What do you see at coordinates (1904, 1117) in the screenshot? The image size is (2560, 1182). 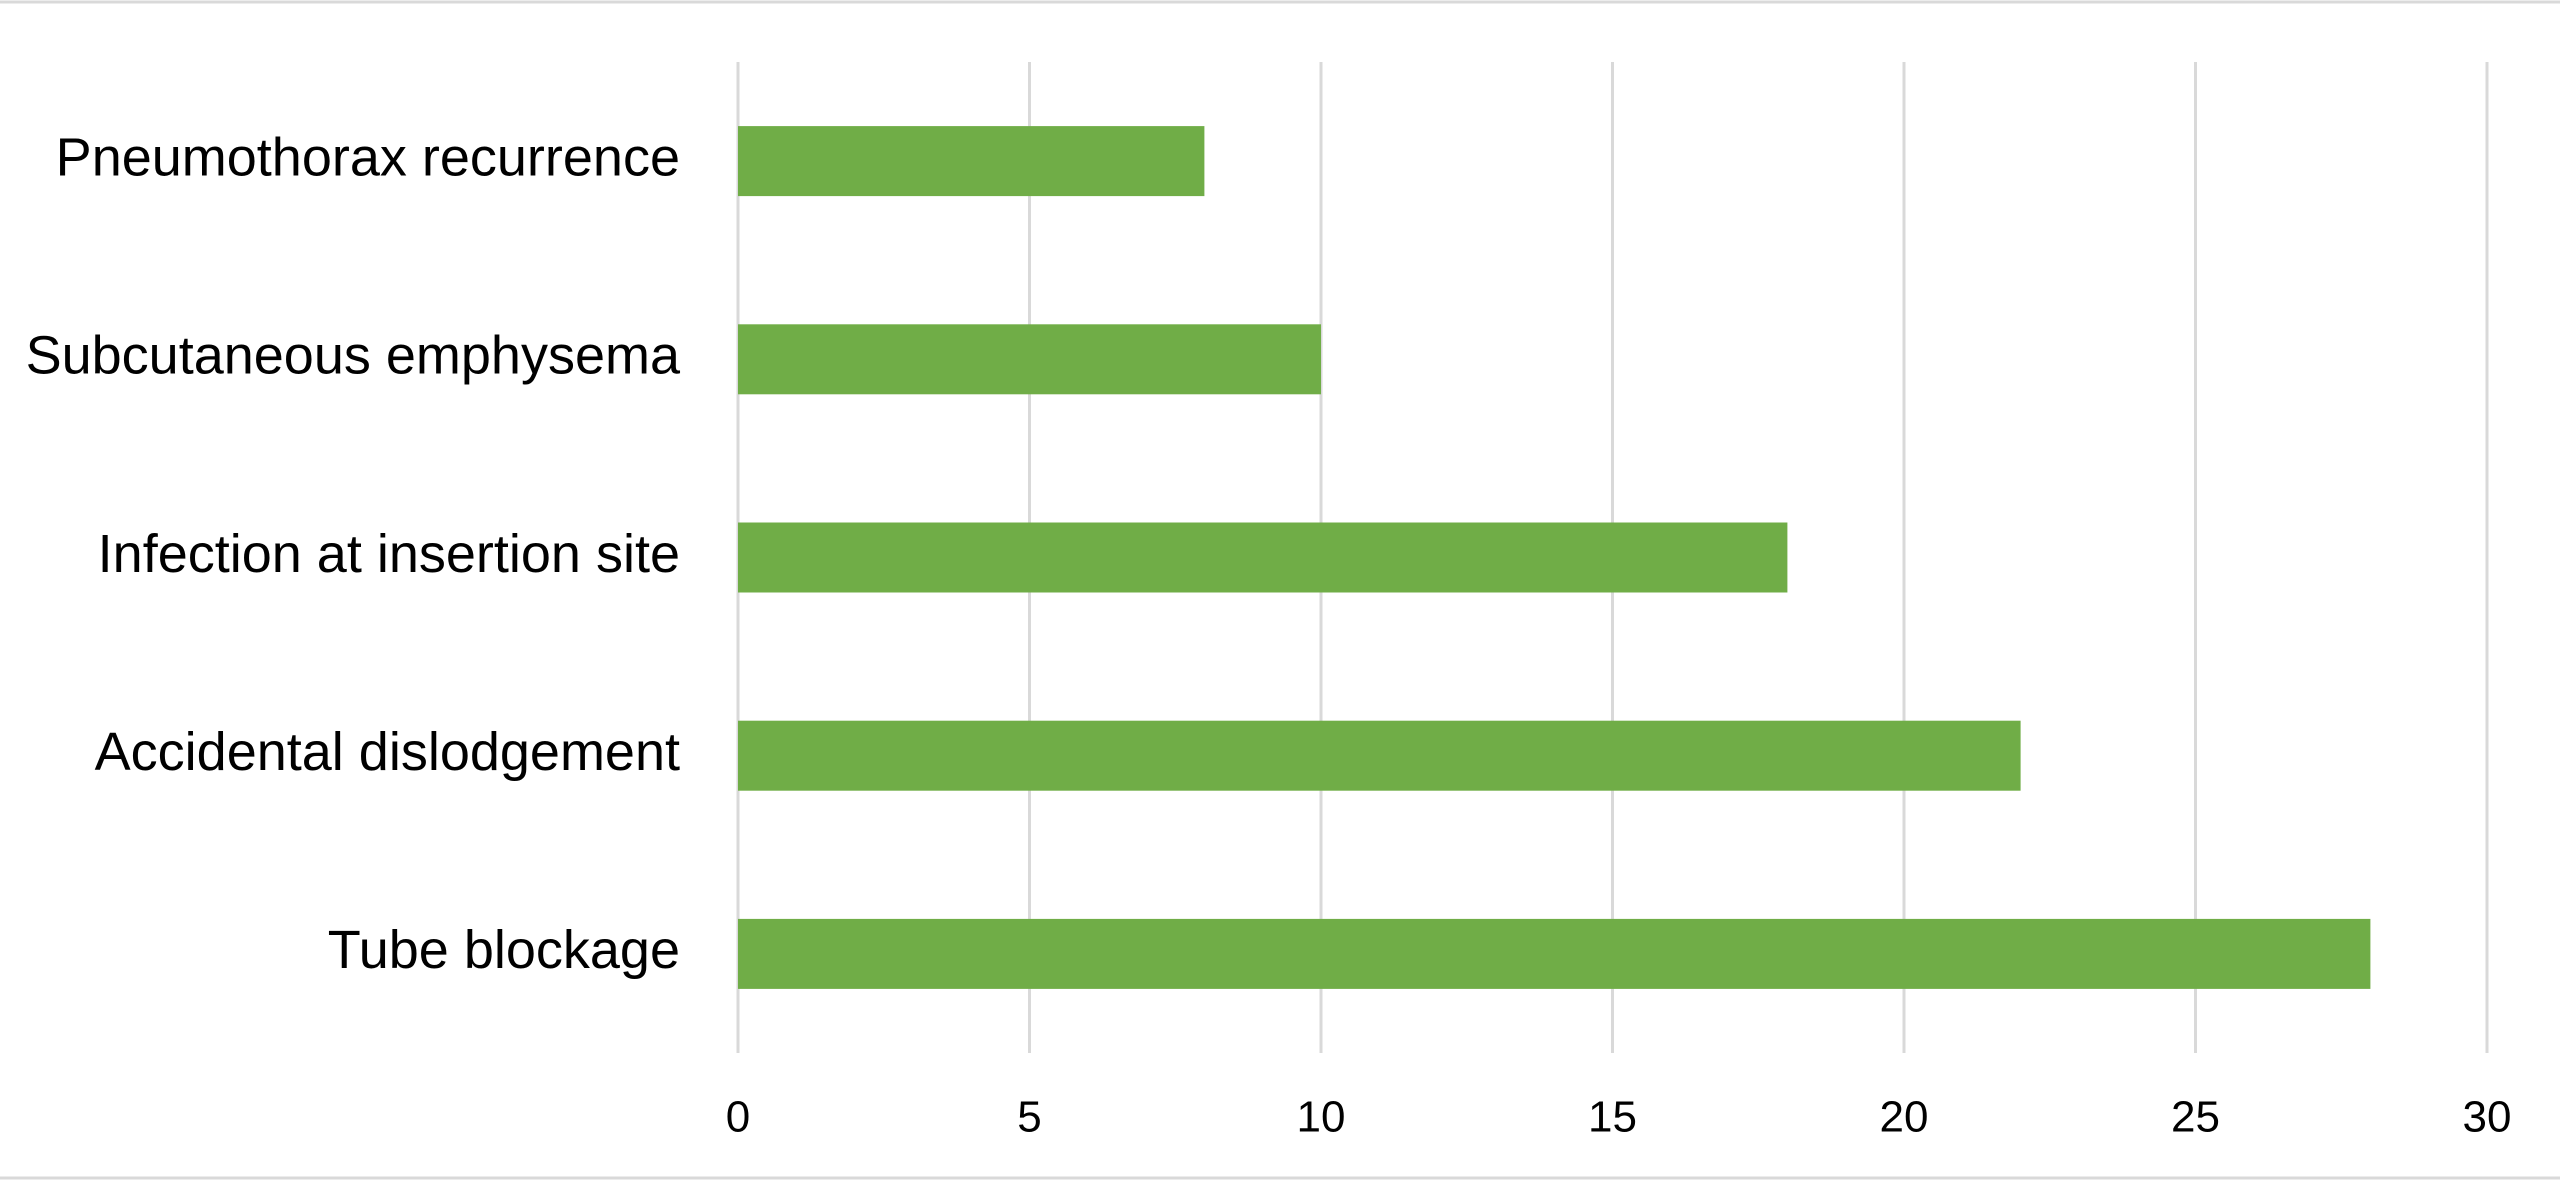 I see `x-tick-label: 20` at bounding box center [1904, 1117].